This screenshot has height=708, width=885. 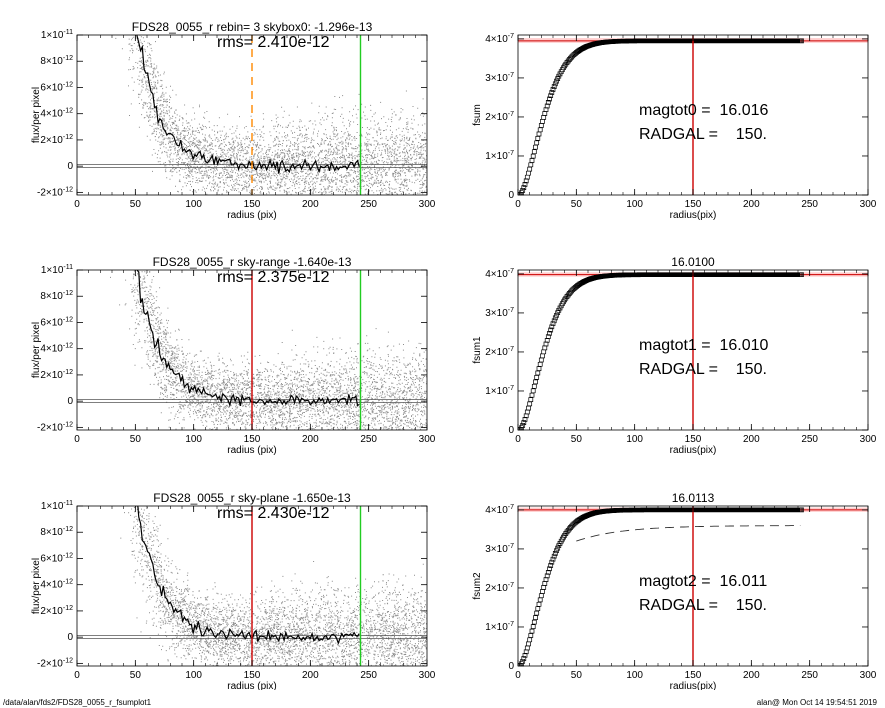 I want to click on scatter-points, so click(x=273, y=586).